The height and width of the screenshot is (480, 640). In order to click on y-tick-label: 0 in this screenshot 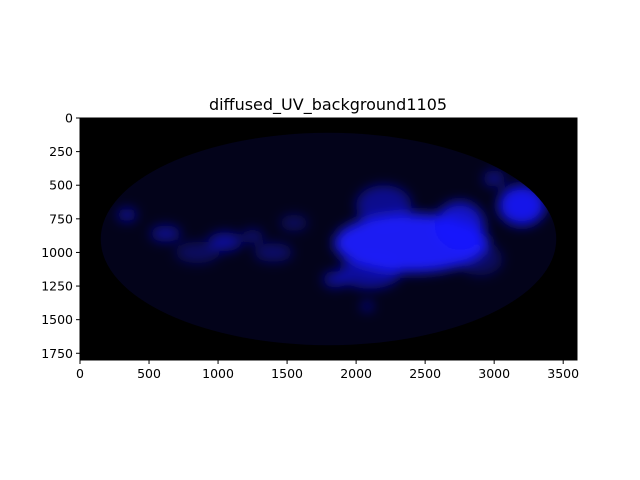, I will do `click(69, 118)`.